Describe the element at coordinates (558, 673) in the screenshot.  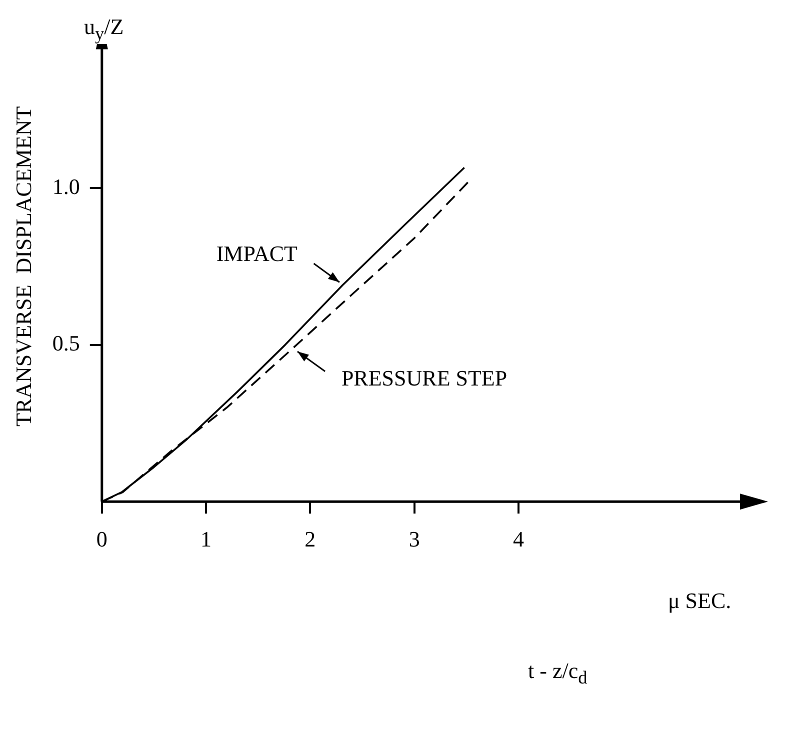
I see `x-axis-title: t - z/c$_{d}$` at that location.